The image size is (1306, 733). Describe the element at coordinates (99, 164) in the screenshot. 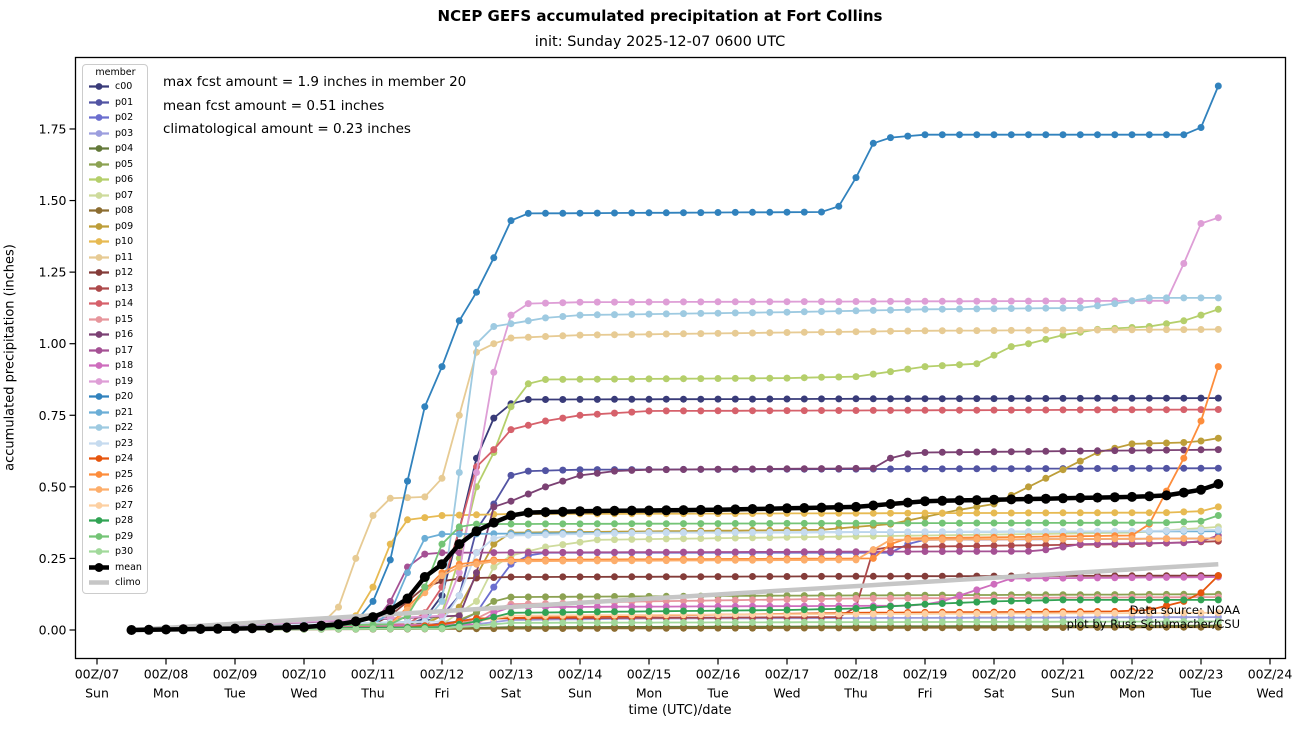

I see `legend-swatch-p05` at that location.